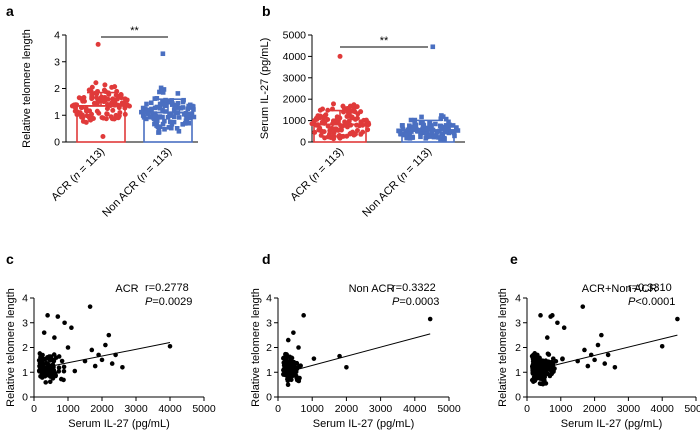 The image size is (700, 448). I want to click on chart-title: ACR, so click(126, 289).